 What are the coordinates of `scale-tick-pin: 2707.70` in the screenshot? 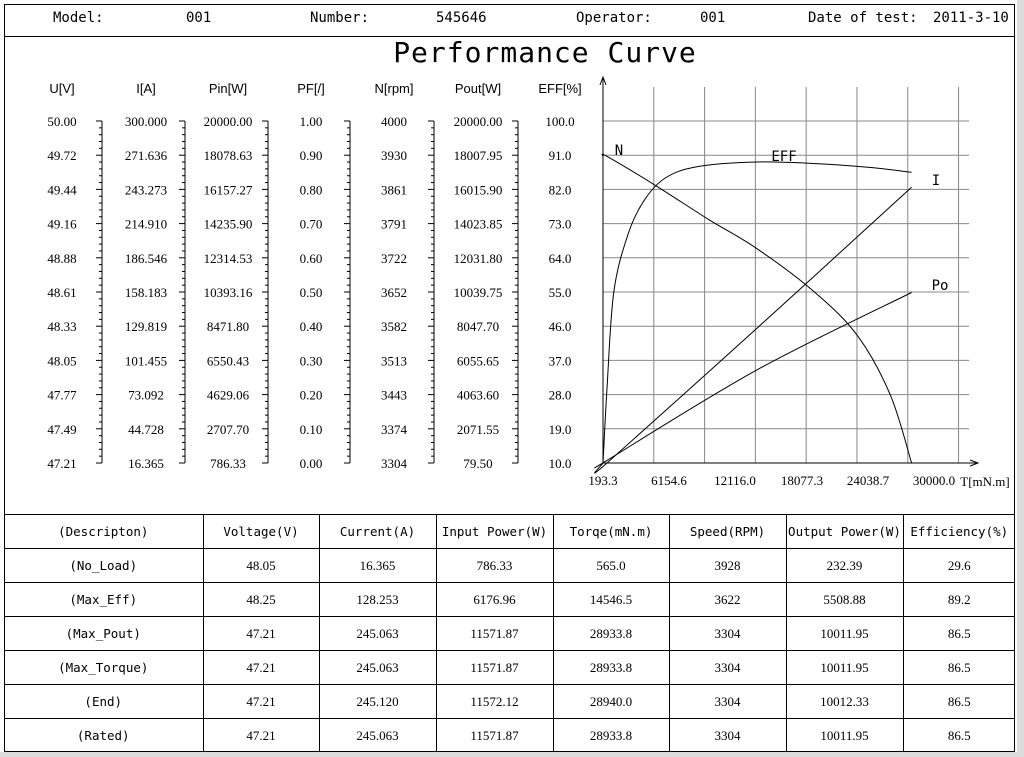 It's located at (228, 429).